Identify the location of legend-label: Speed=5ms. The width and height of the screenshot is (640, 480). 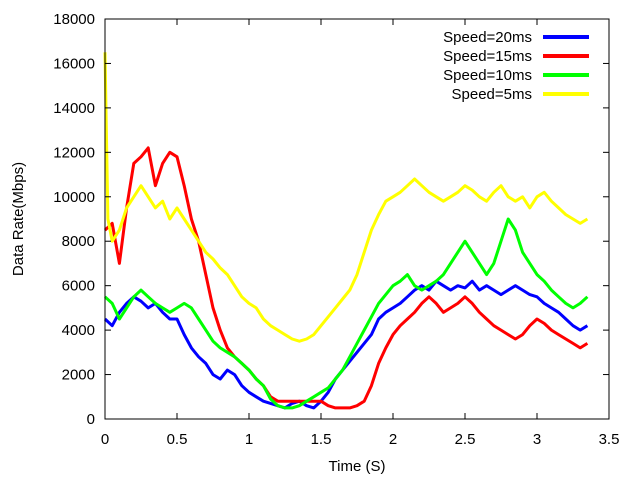
(492, 94).